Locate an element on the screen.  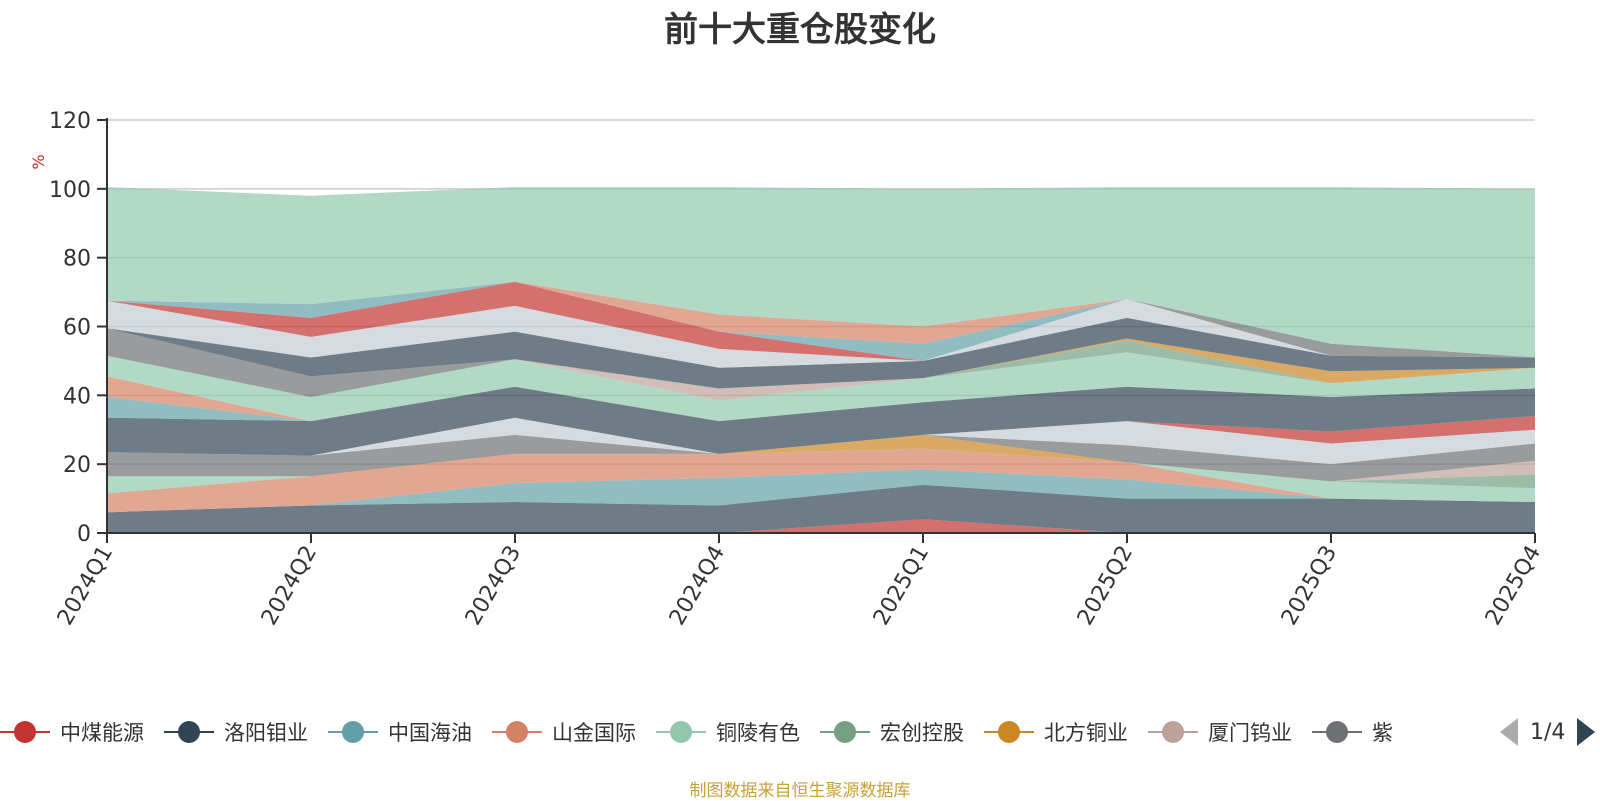
x-tick-label-7: 2025Q4 is located at coordinates (1513, 586).